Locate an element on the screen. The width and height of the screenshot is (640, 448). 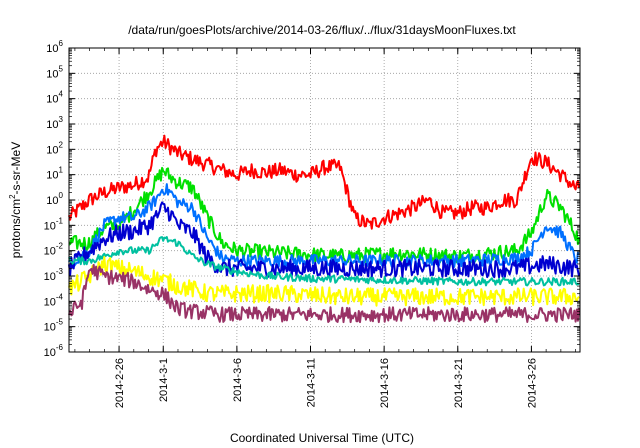
y-tick-label: 10⁵ is located at coordinates (54, 72).